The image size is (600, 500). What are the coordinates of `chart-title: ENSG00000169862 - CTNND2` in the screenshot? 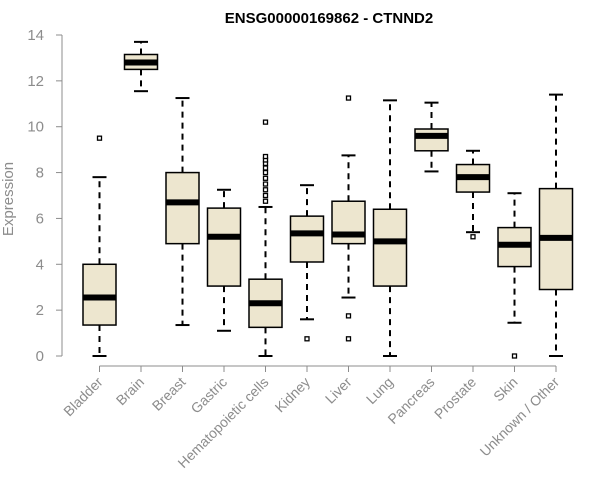 It's located at (329, 18).